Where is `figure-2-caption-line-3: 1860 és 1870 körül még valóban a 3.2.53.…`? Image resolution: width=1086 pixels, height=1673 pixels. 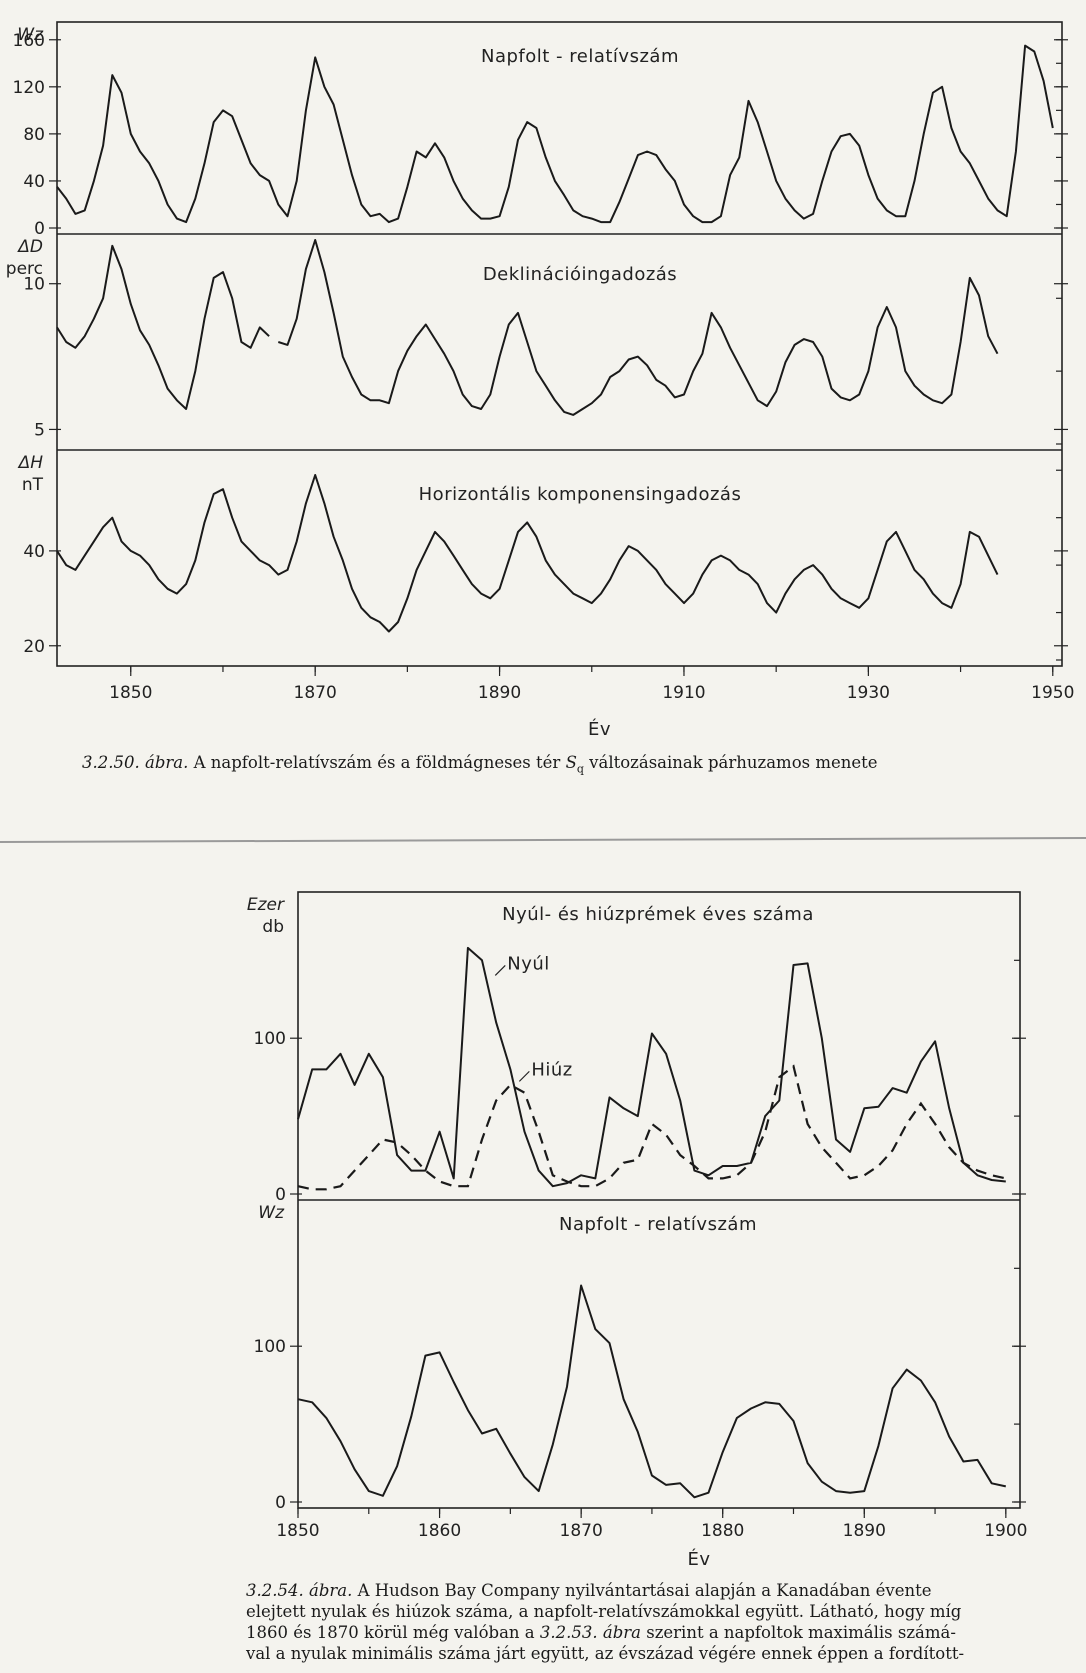
figure-2-caption-line-3: 1860 és 1870 körül még valóban a 3.2.53.… is located at coordinates (656, 1632).